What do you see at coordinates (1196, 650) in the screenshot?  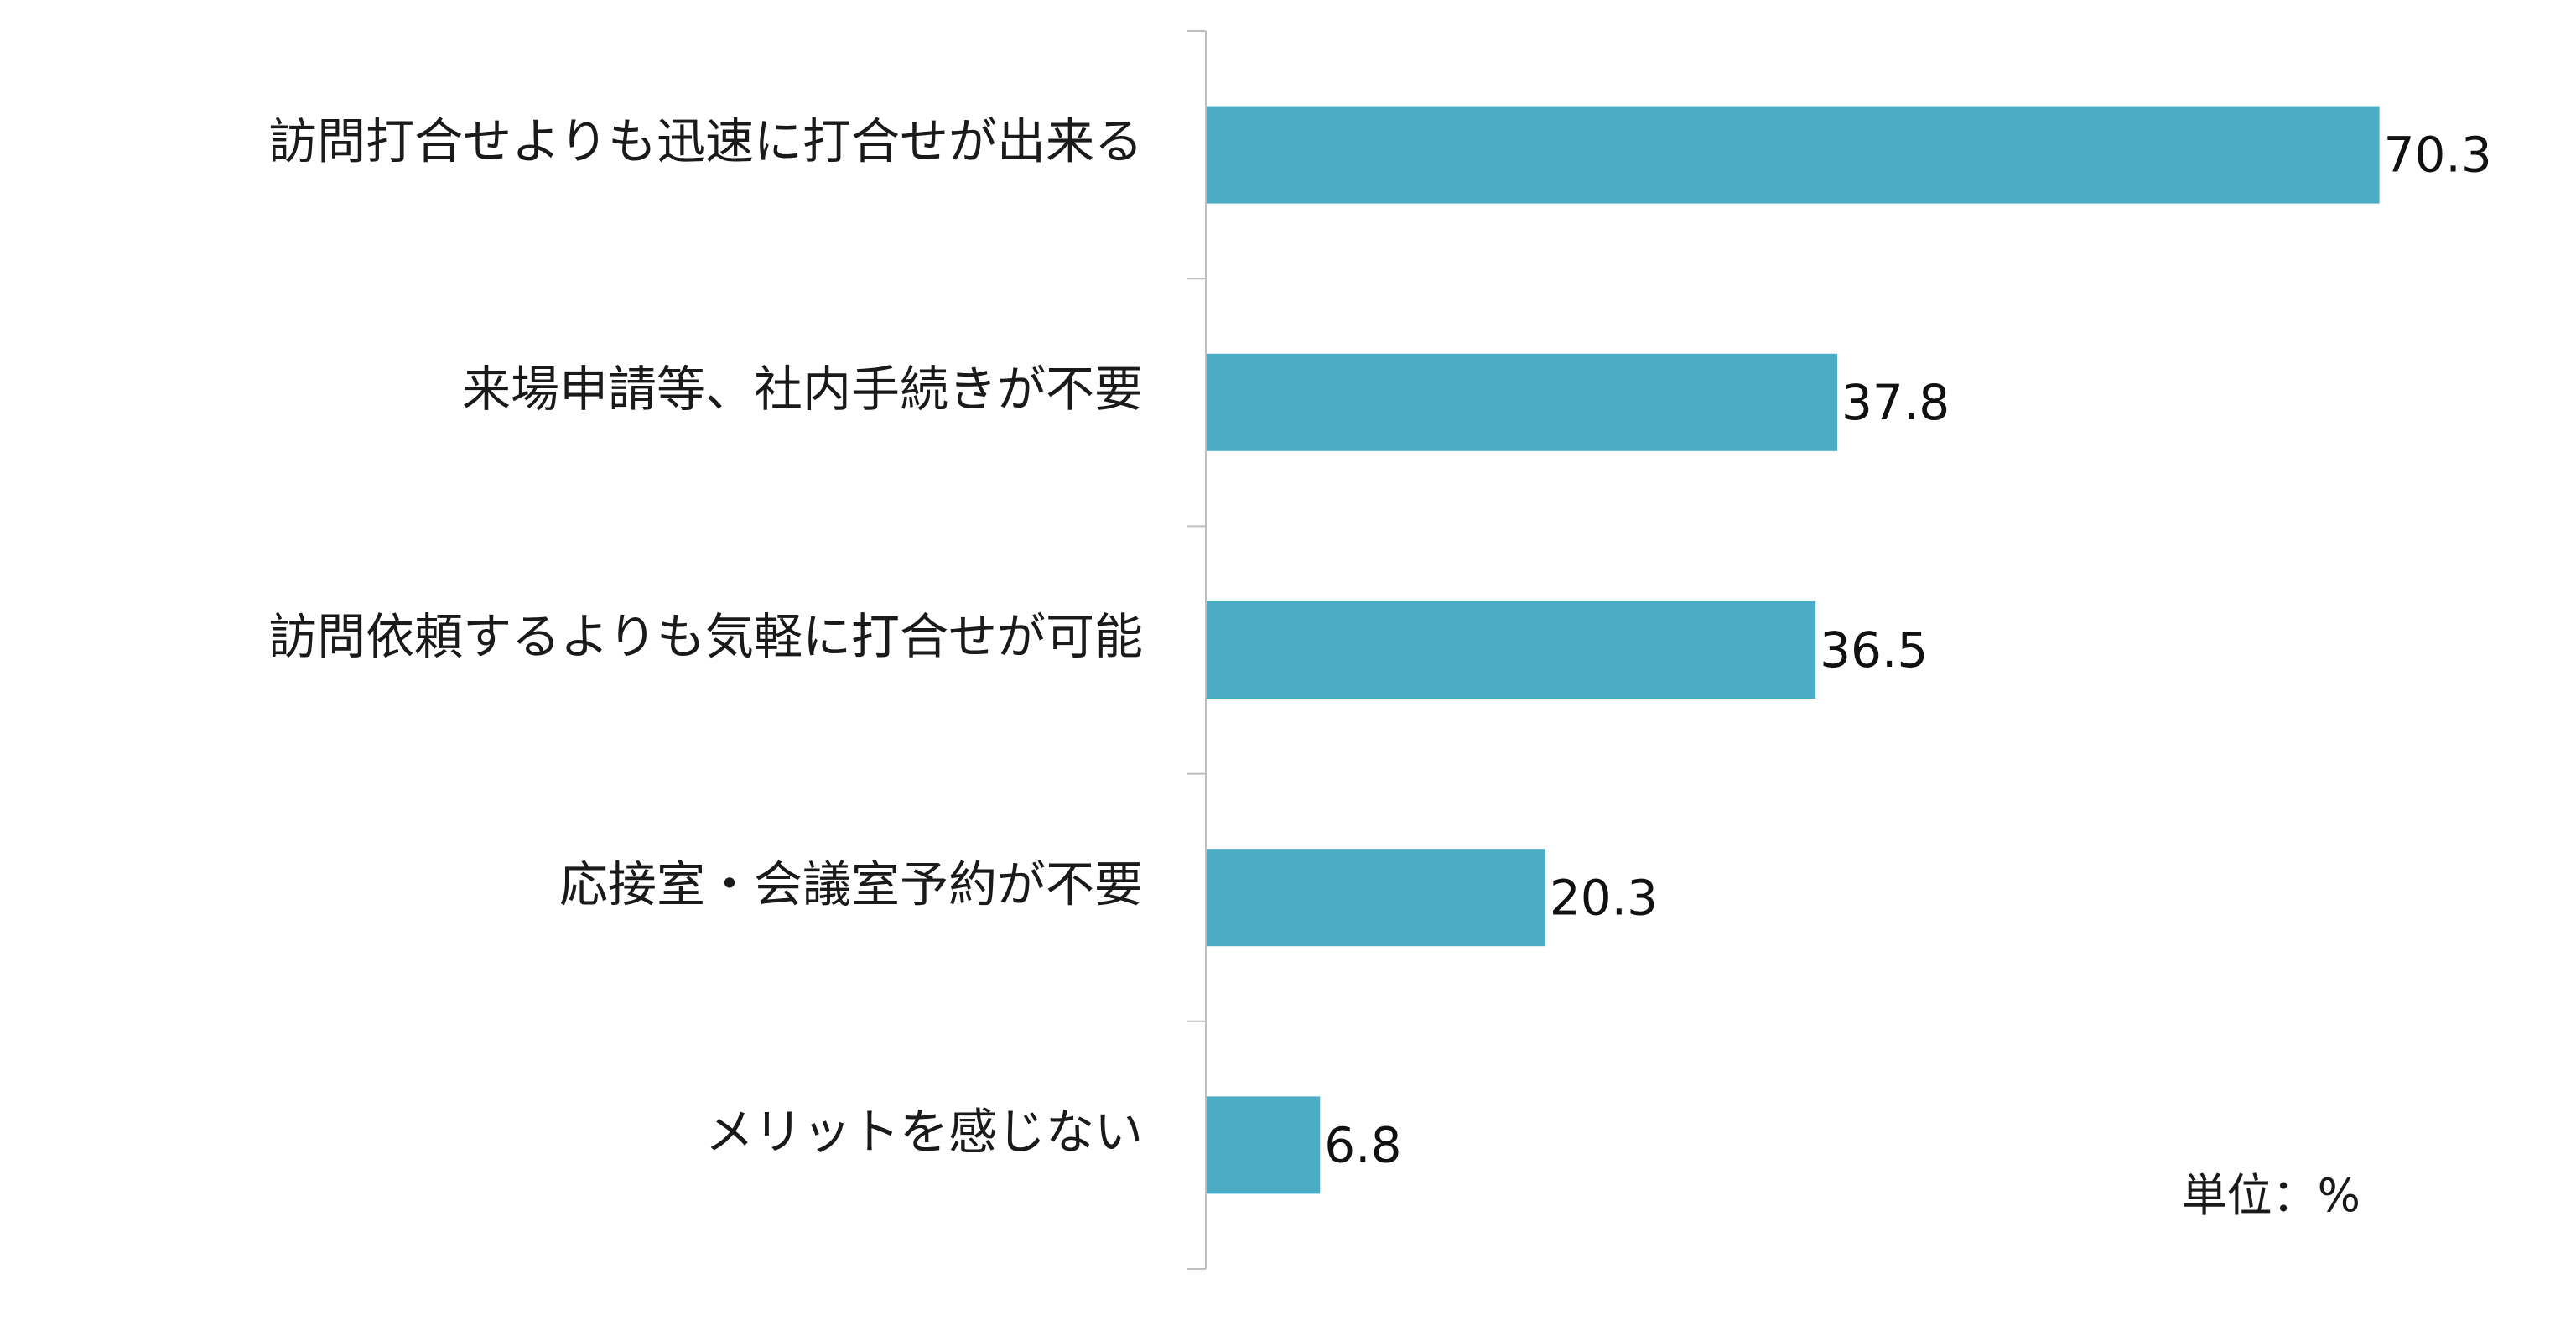 I see `axis-ticks` at bounding box center [1196, 650].